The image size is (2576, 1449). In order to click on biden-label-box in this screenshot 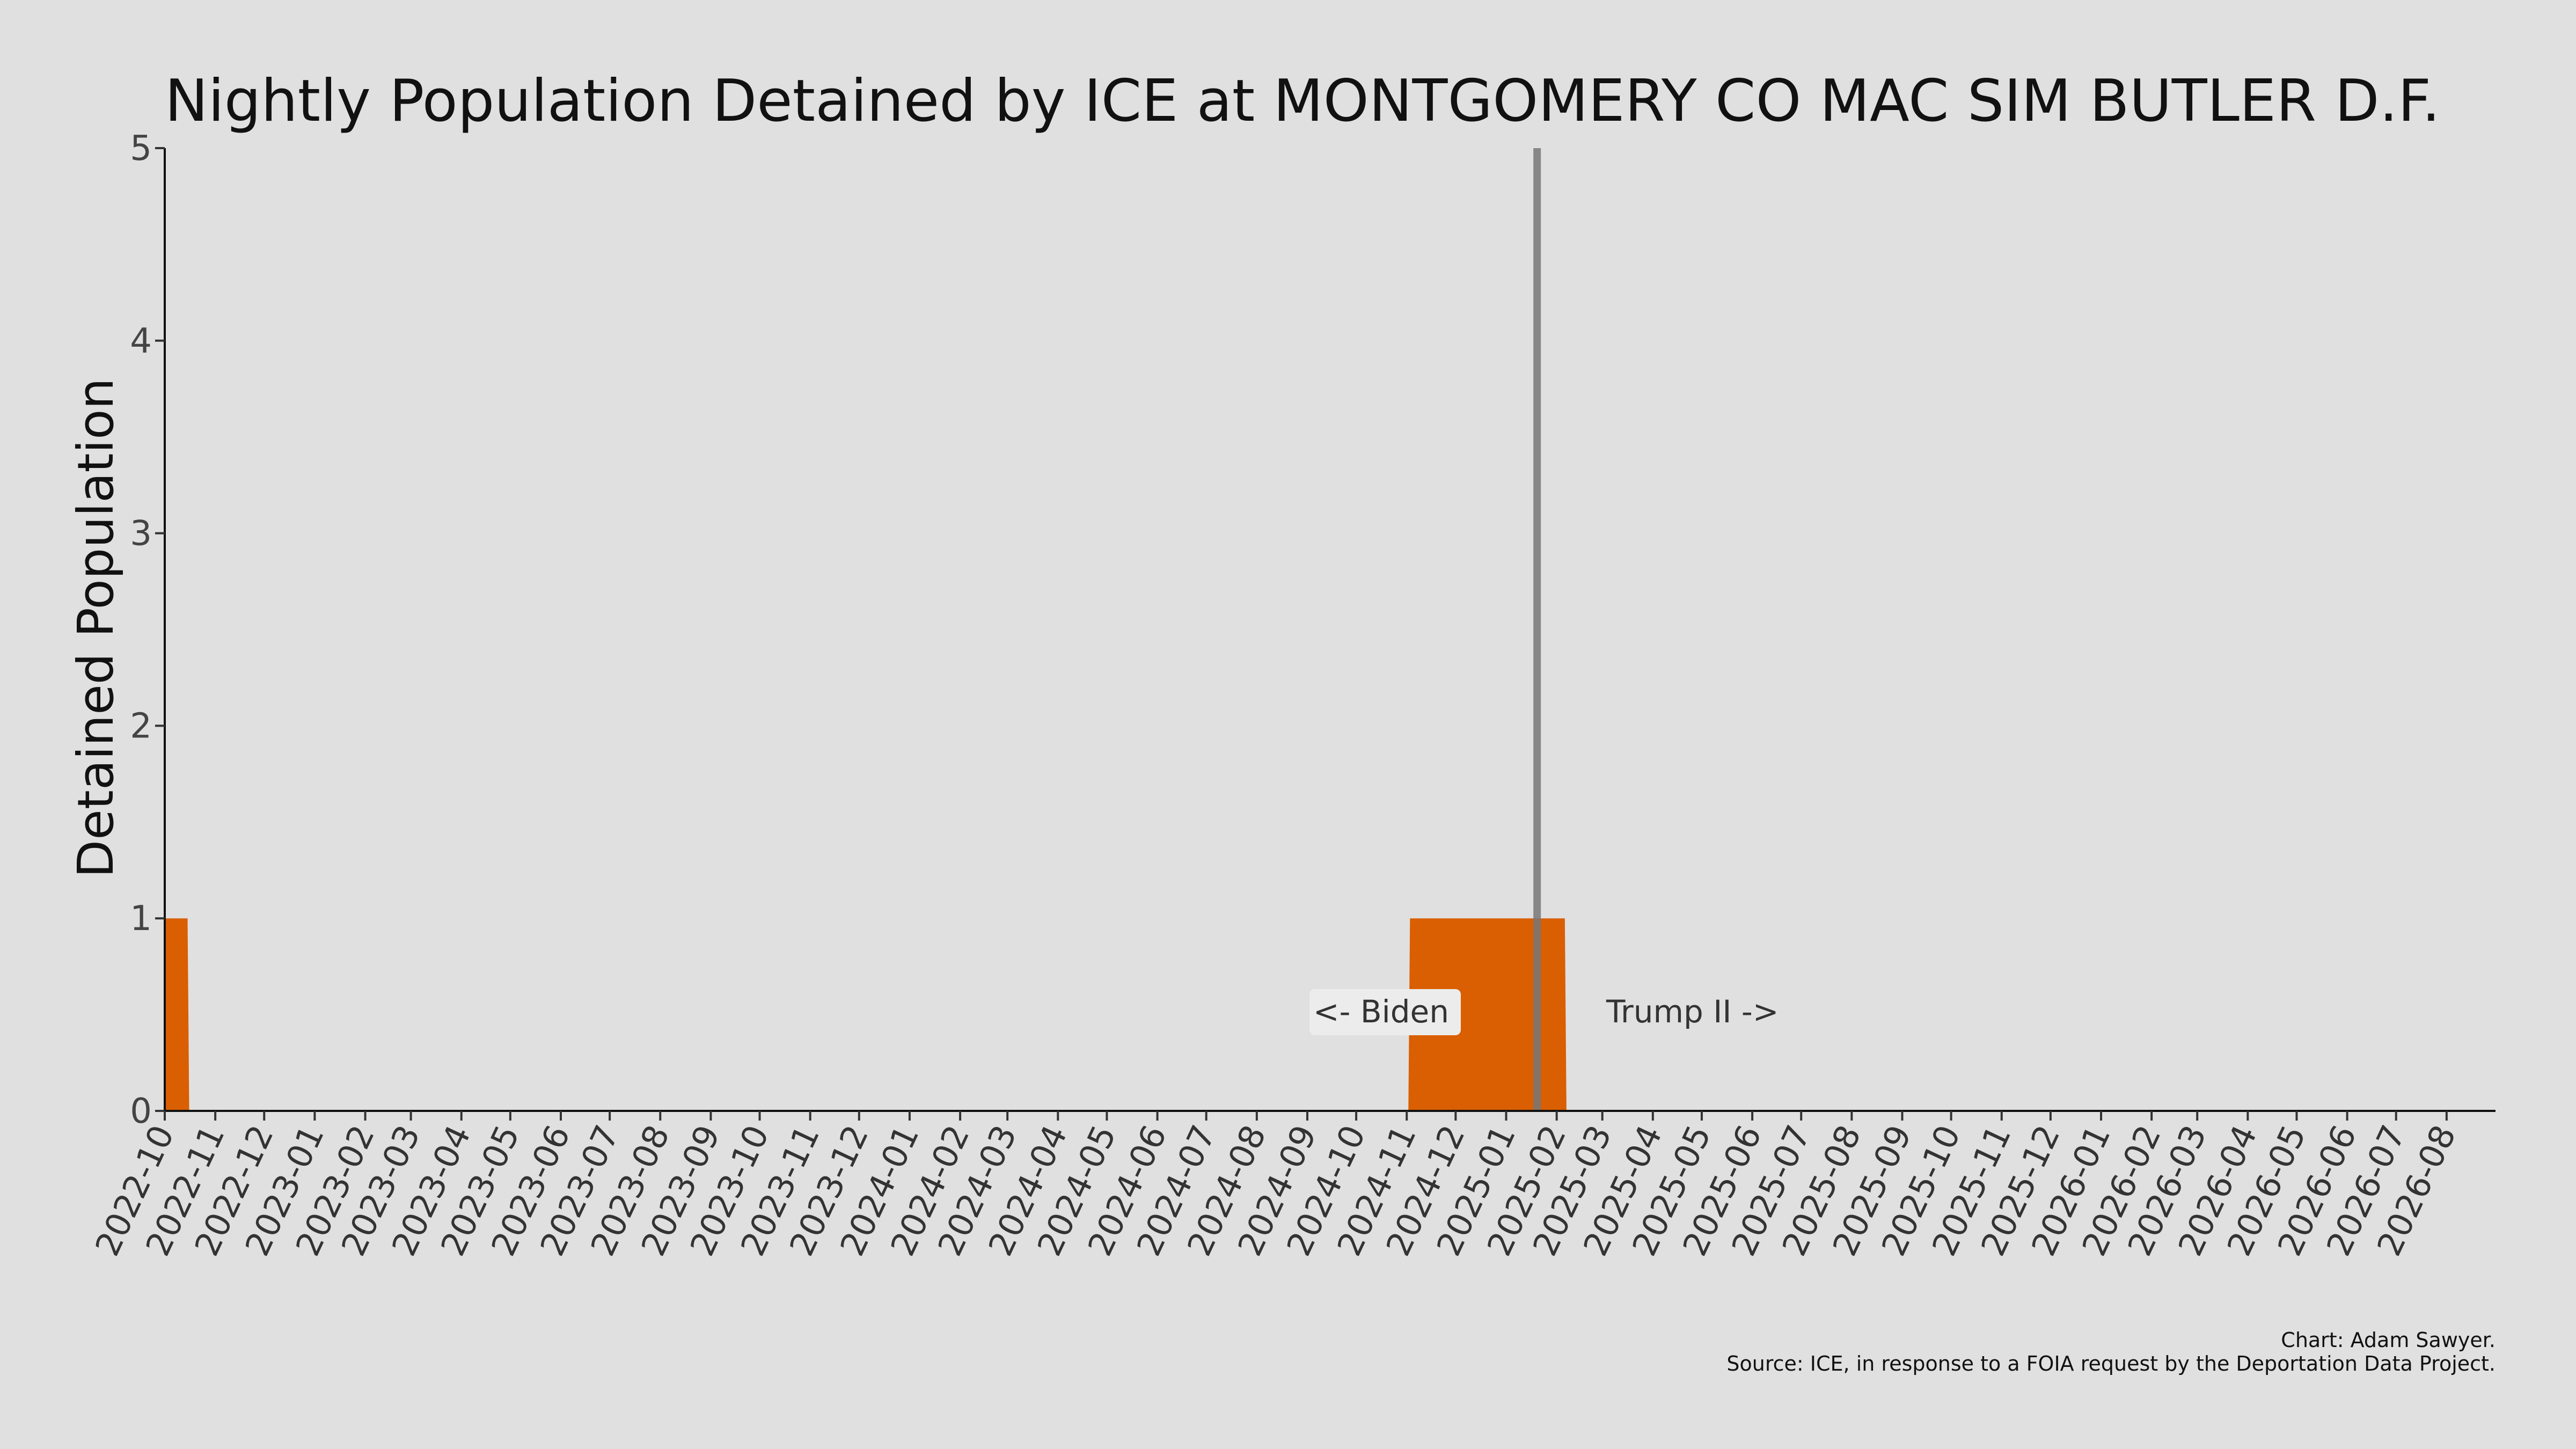, I will do `click(1385, 1012)`.